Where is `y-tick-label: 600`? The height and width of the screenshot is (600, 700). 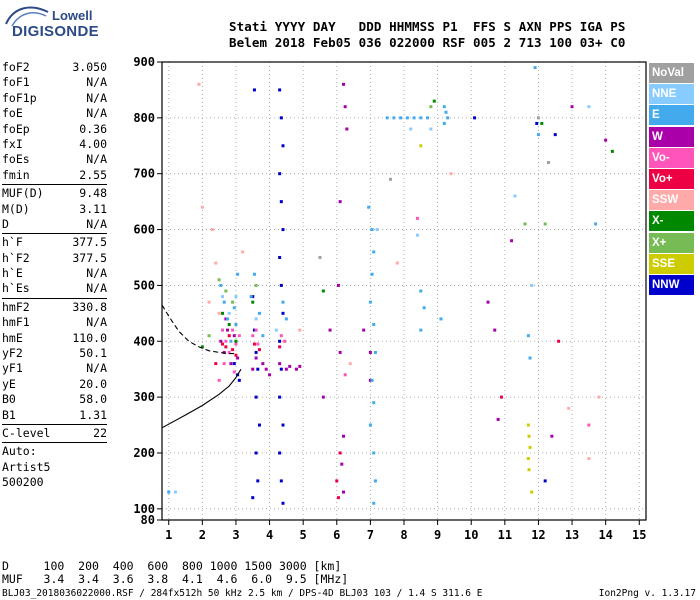
y-tick-label: 600 is located at coordinates (144, 230).